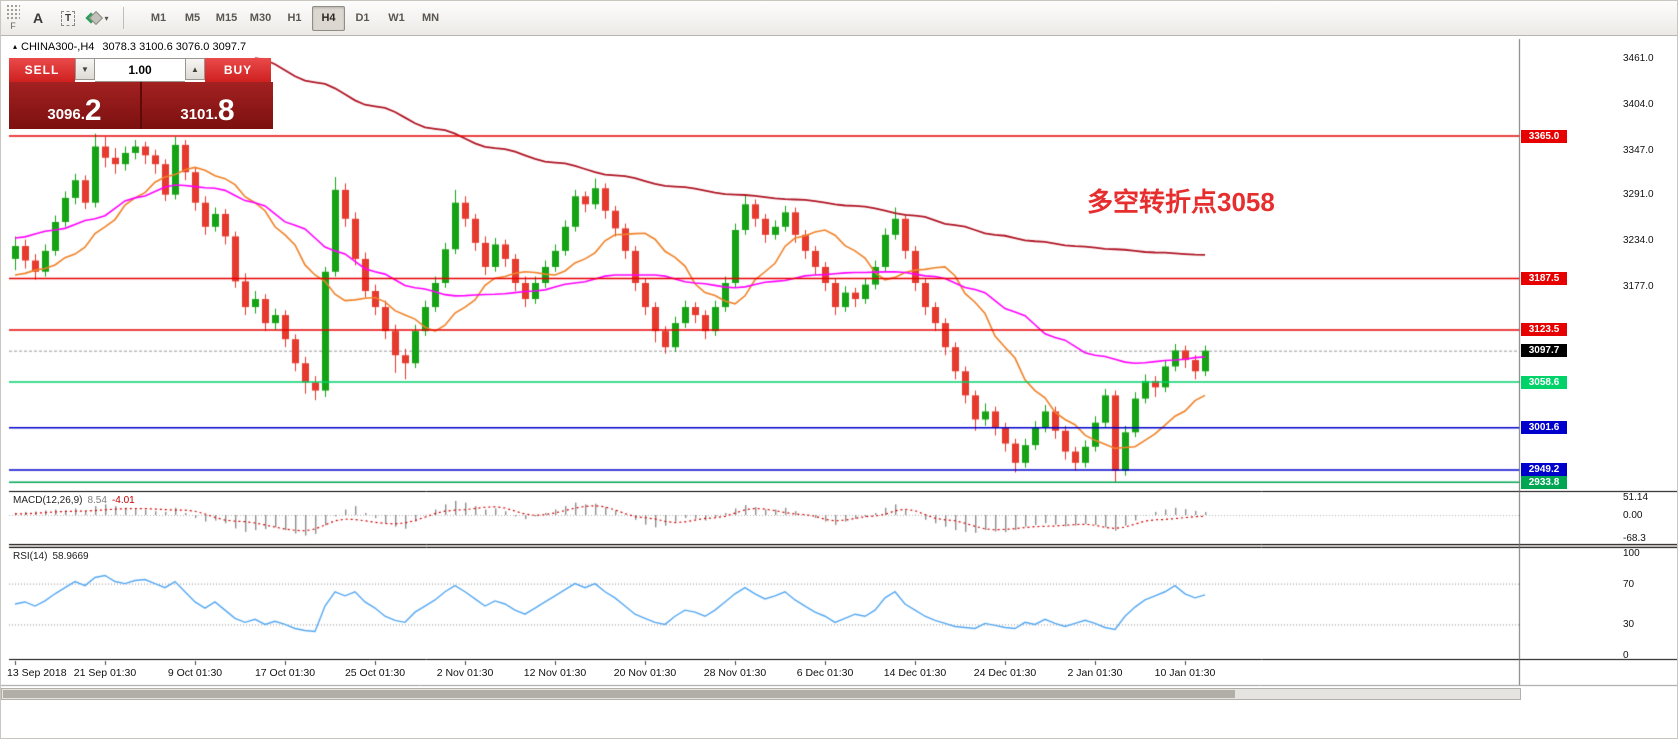  I want to click on toolbar-separator, so click(123, 18).